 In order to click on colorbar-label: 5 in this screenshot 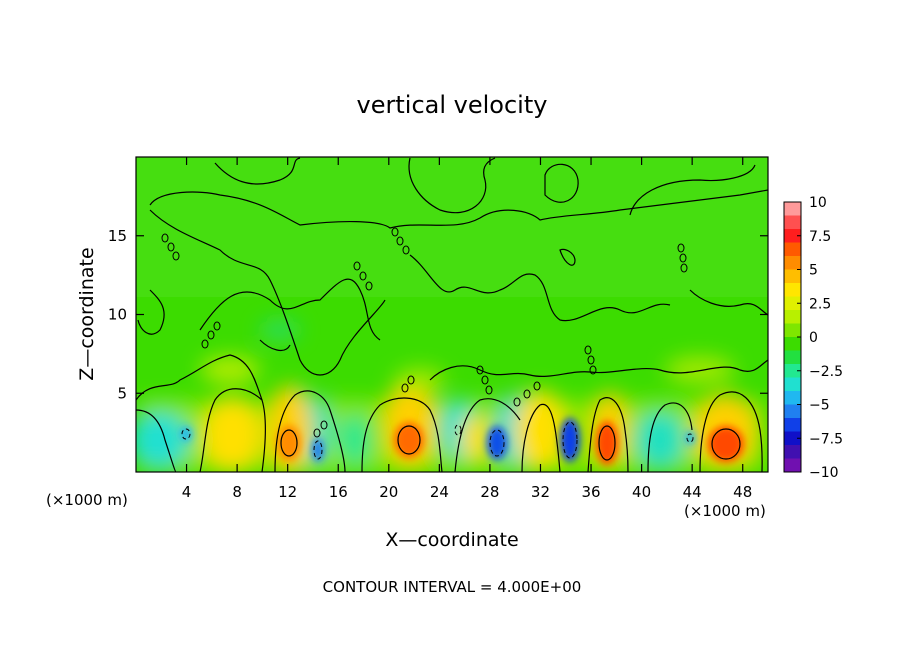, I will do `click(813, 271)`.